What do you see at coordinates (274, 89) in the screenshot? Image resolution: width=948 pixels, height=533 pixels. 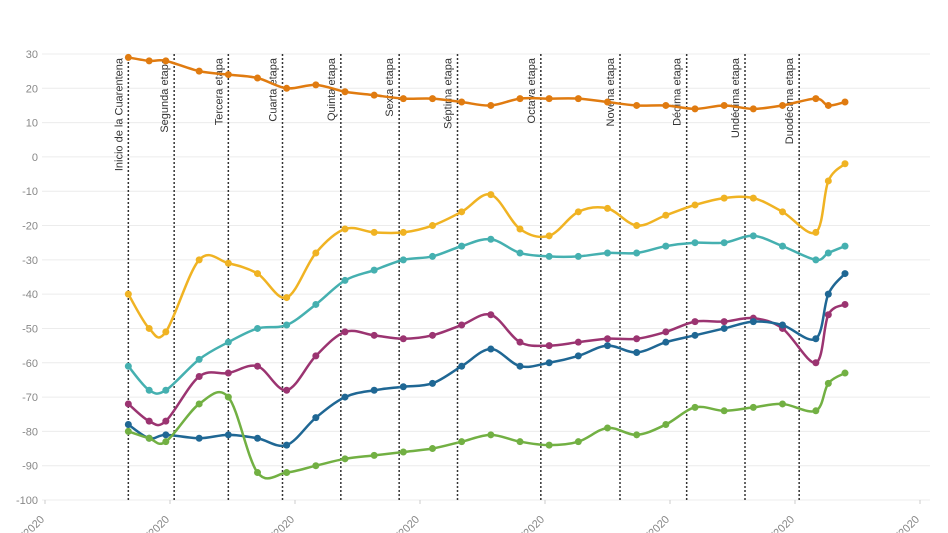 I see `stage-label: Cuarta etapa` at bounding box center [274, 89].